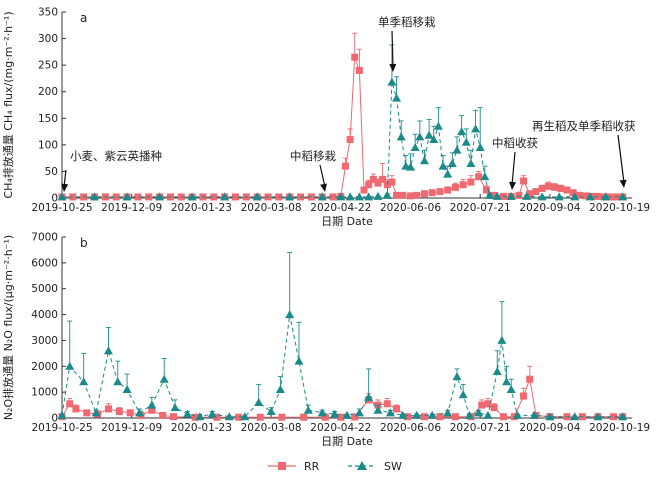 The image size is (660, 480). I want to click on a-x-axis-label: 日期 Date, so click(347, 221).